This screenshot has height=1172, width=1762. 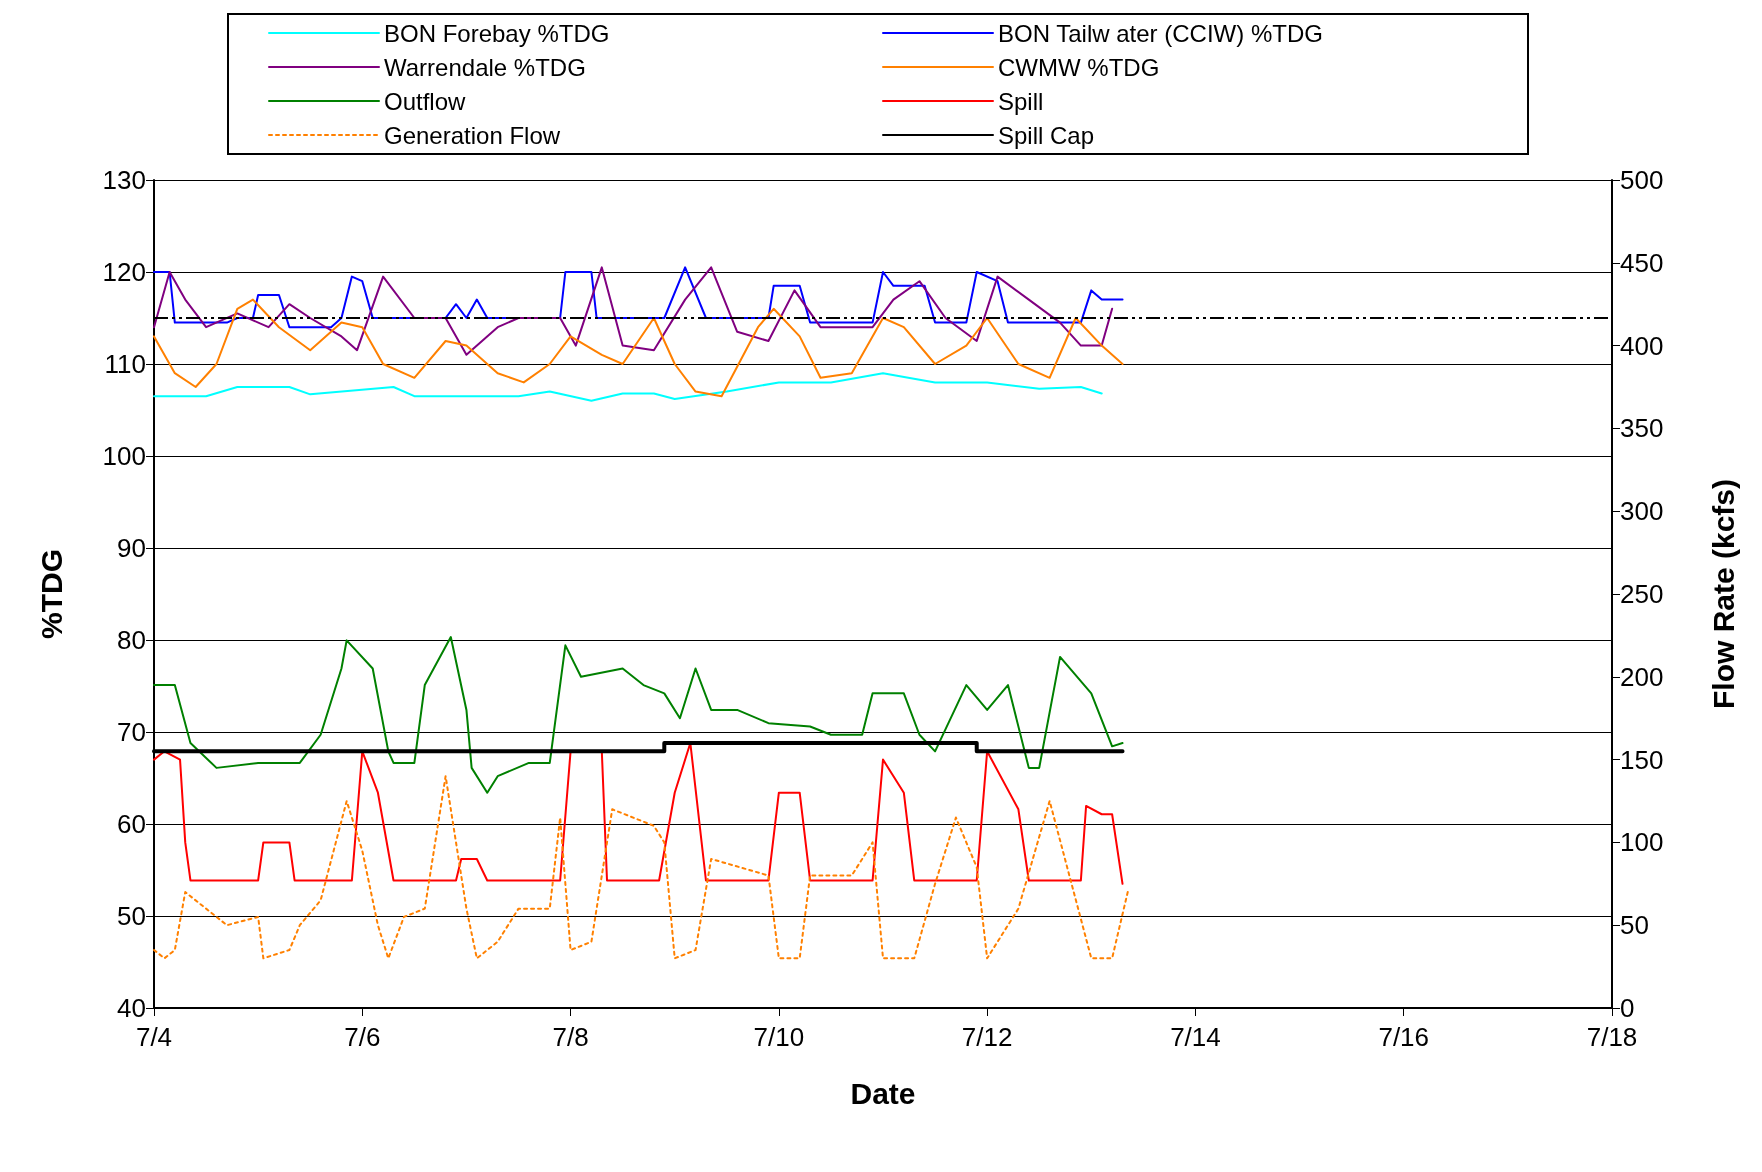 I want to click on y-tick-label: 60, so click(x=131, y=824).